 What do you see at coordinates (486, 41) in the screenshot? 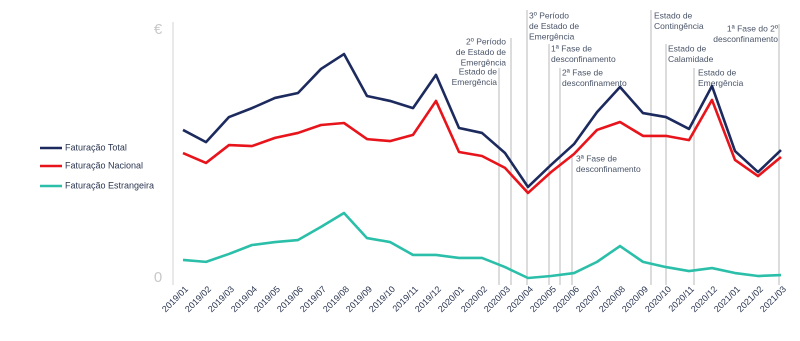
I see `annotation-text: 2º Período` at bounding box center [486, 41].